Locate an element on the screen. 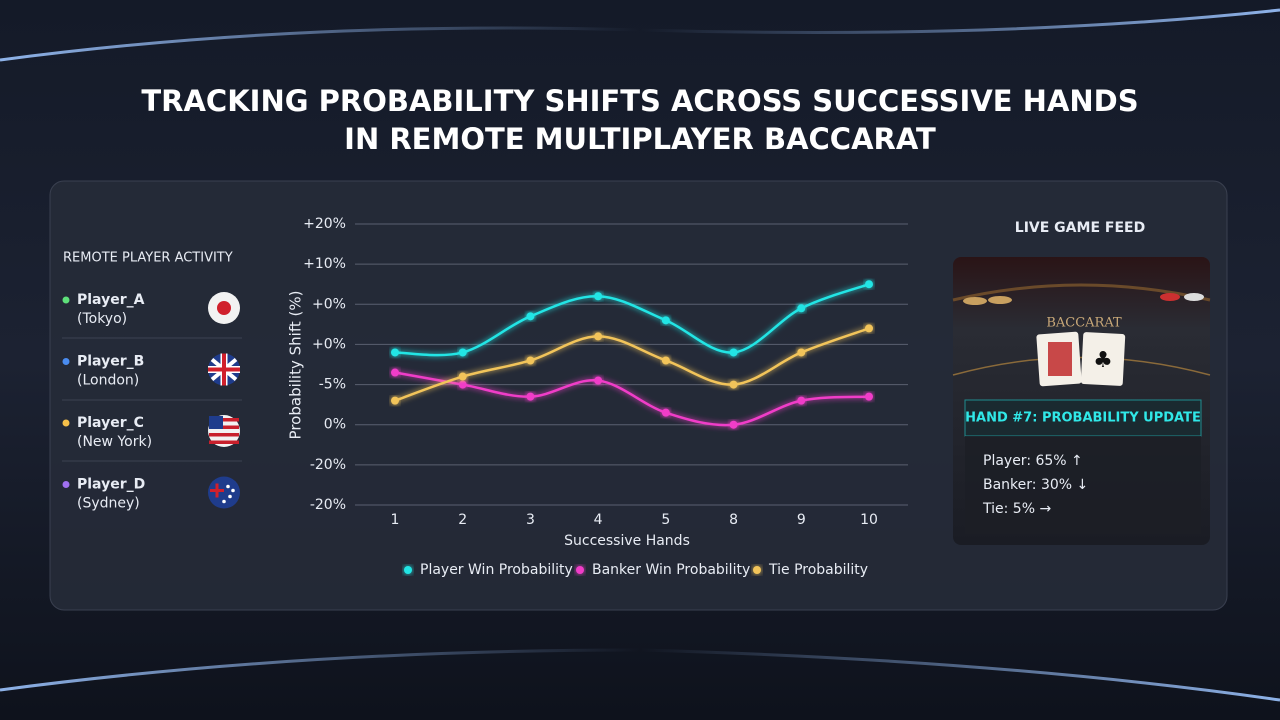 The width and height of the screenshot is (1280, 720). y-tick-label: +10% is located at coordinates (324, 264).